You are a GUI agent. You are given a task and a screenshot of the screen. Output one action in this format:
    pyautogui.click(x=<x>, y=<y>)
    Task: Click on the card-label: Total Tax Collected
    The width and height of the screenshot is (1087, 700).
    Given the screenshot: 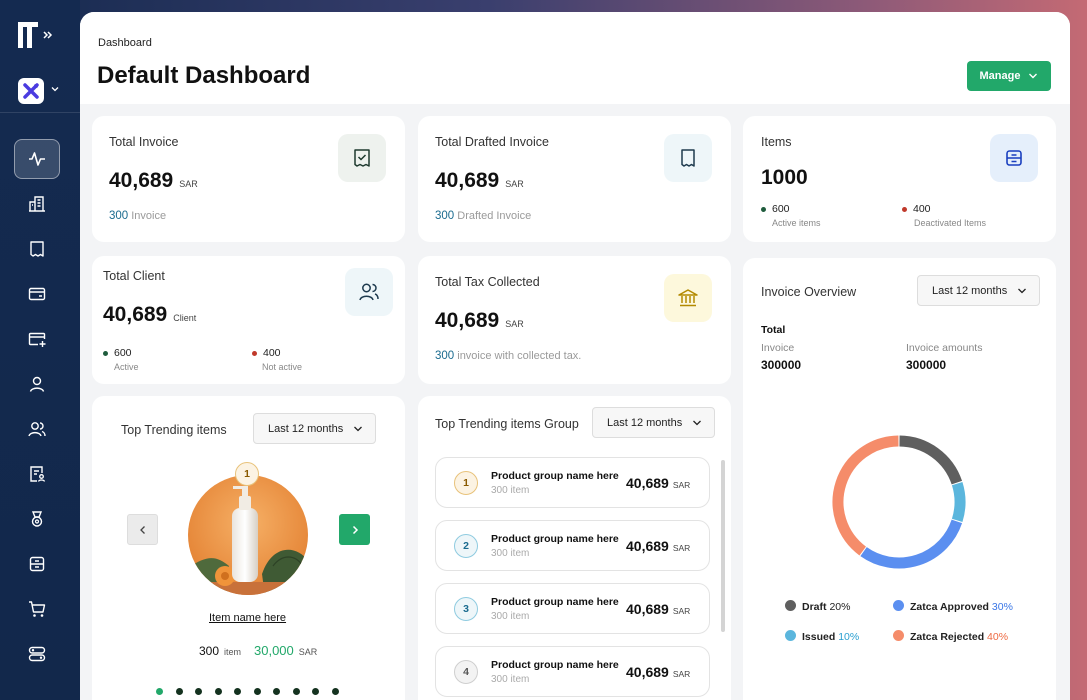 What is the action you would take?
    pyautogui.click(x=487, y=282)
    